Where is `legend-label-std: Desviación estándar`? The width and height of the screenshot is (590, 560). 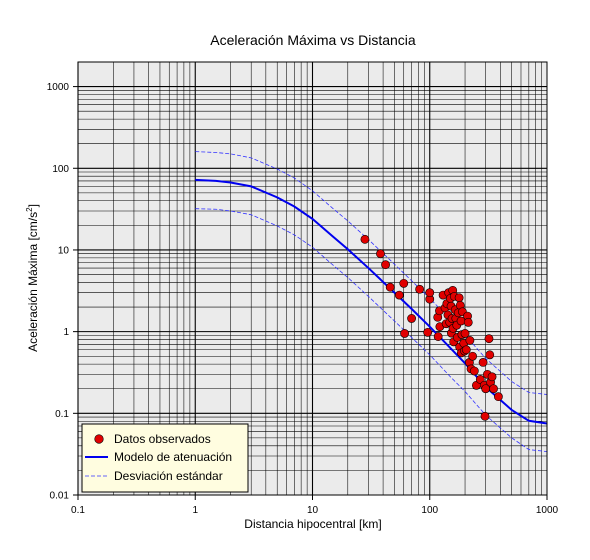
legend-label-std: Desviación estándar is located at coordinates (168, 476).